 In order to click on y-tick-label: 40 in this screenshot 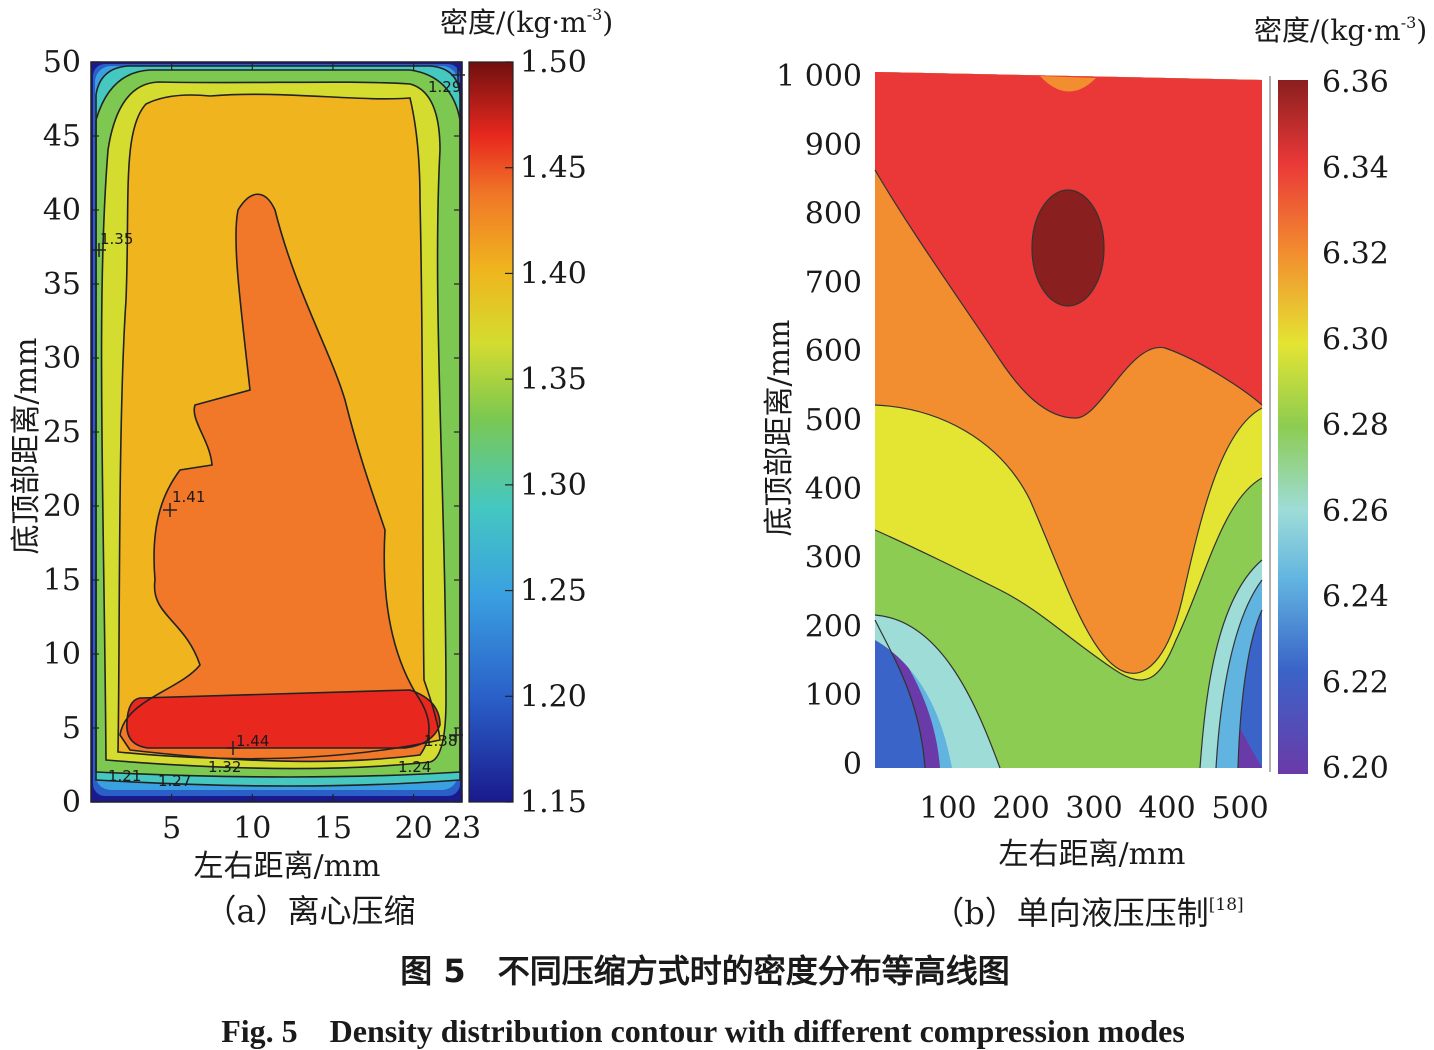, I will do `click(62, 210)`.